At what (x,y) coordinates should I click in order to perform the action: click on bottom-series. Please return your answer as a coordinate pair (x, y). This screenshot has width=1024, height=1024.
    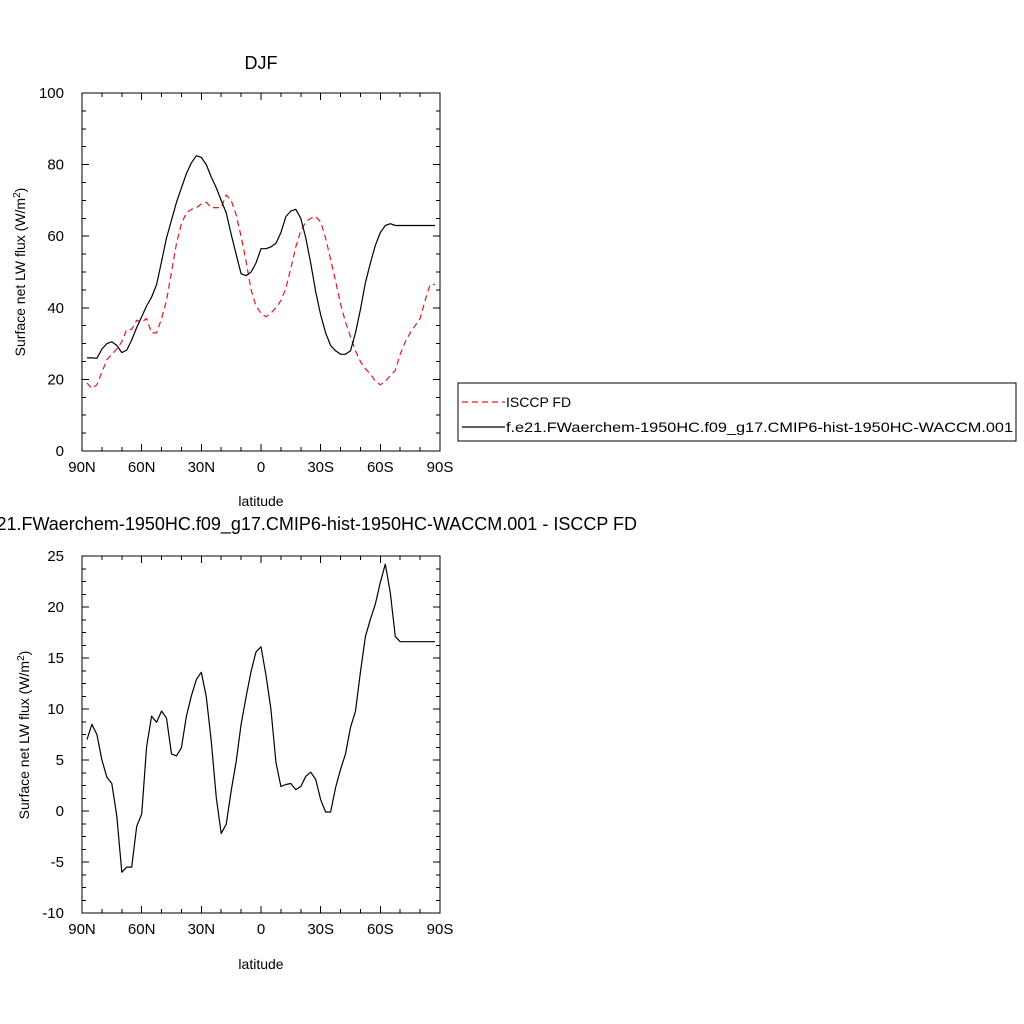
    Looking at the image, I should click on (260, 718).